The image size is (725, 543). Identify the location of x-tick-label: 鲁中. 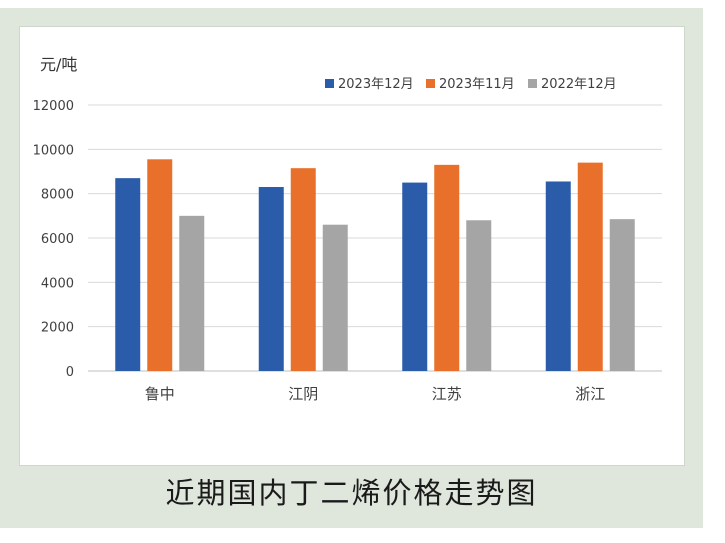
(160, 394).